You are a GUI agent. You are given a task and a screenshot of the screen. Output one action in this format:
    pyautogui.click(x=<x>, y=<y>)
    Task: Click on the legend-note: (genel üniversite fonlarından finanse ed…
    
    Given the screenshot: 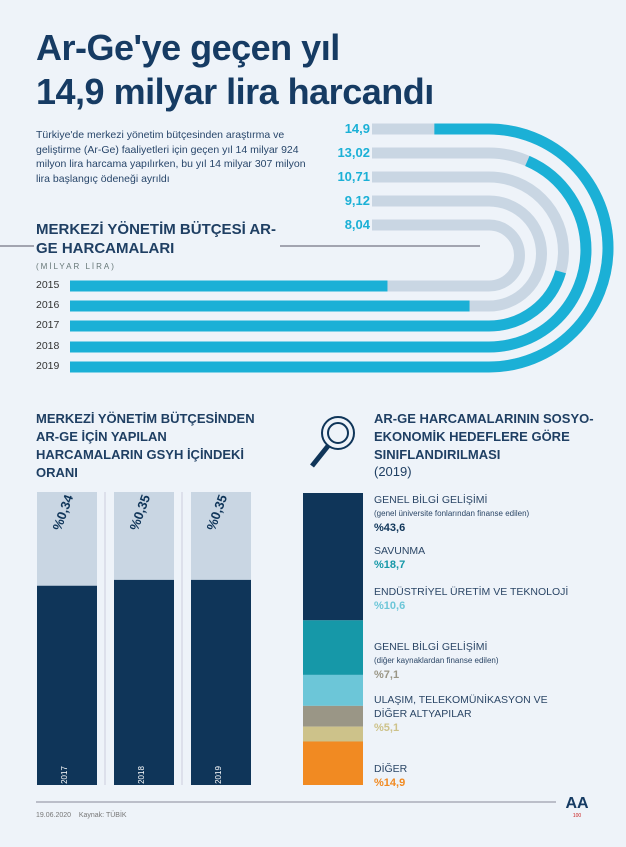 What is the action you would take?
    pyautogui.click(x=452, y=513)
    